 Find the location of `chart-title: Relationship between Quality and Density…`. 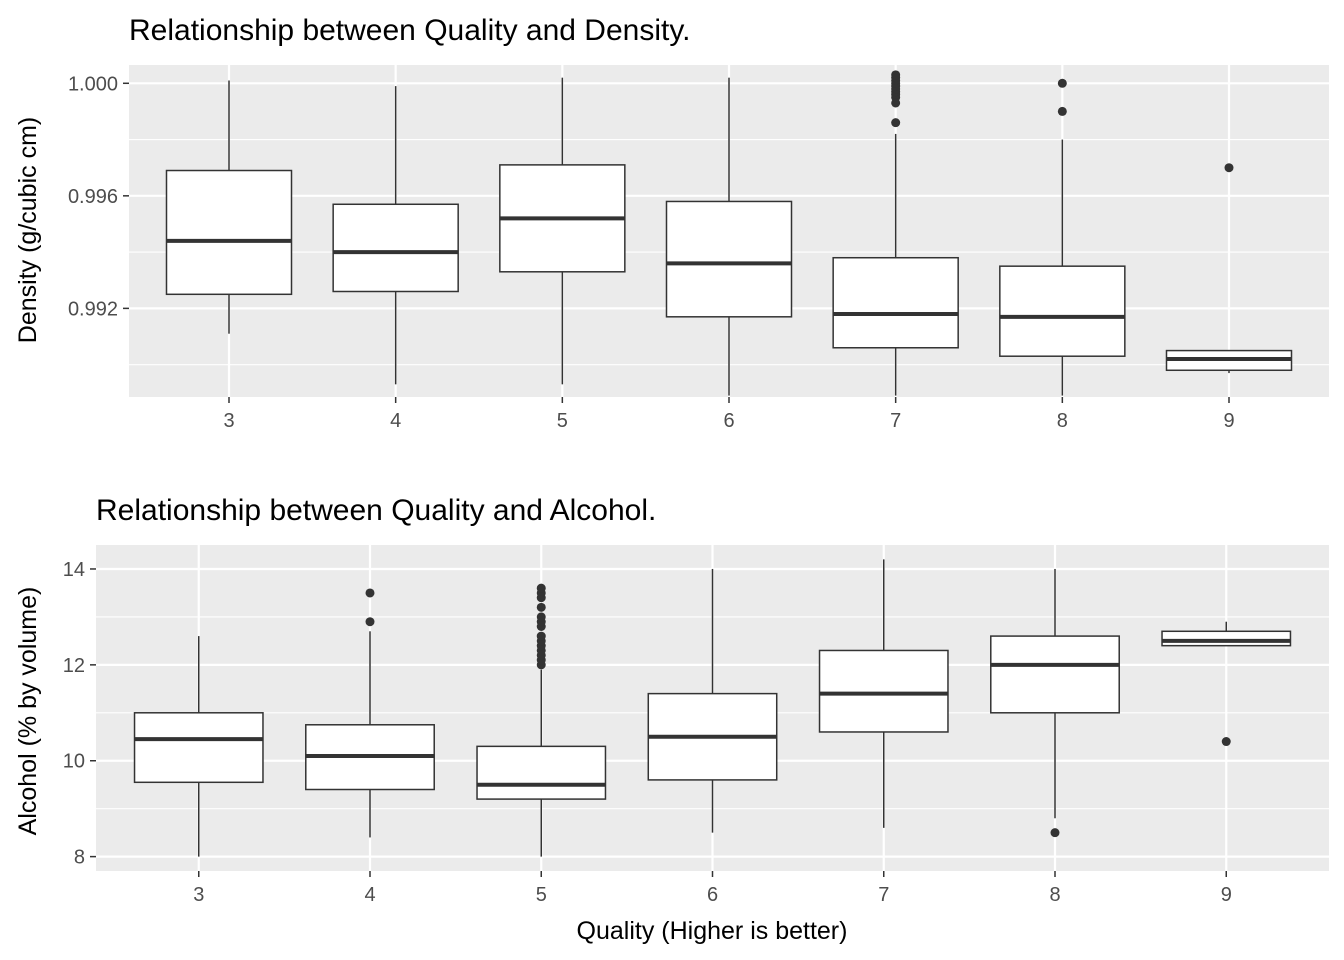

chart-title: Relationship between Quality and Density… is located at coordinates (409, 30).